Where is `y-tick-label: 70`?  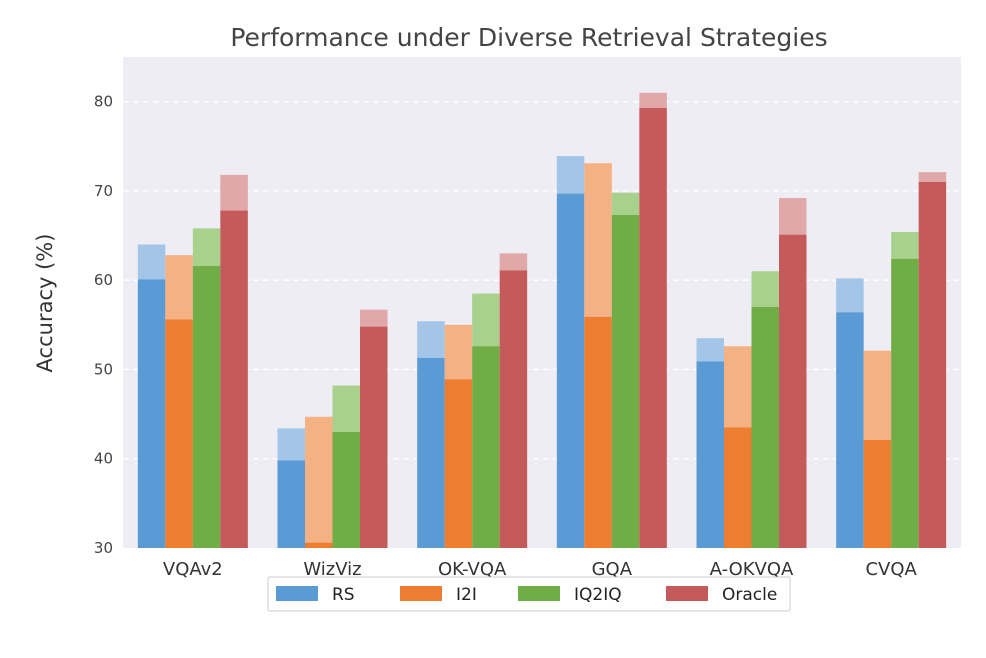 y-tick-label: 70 is located at coordinates (103, 191).